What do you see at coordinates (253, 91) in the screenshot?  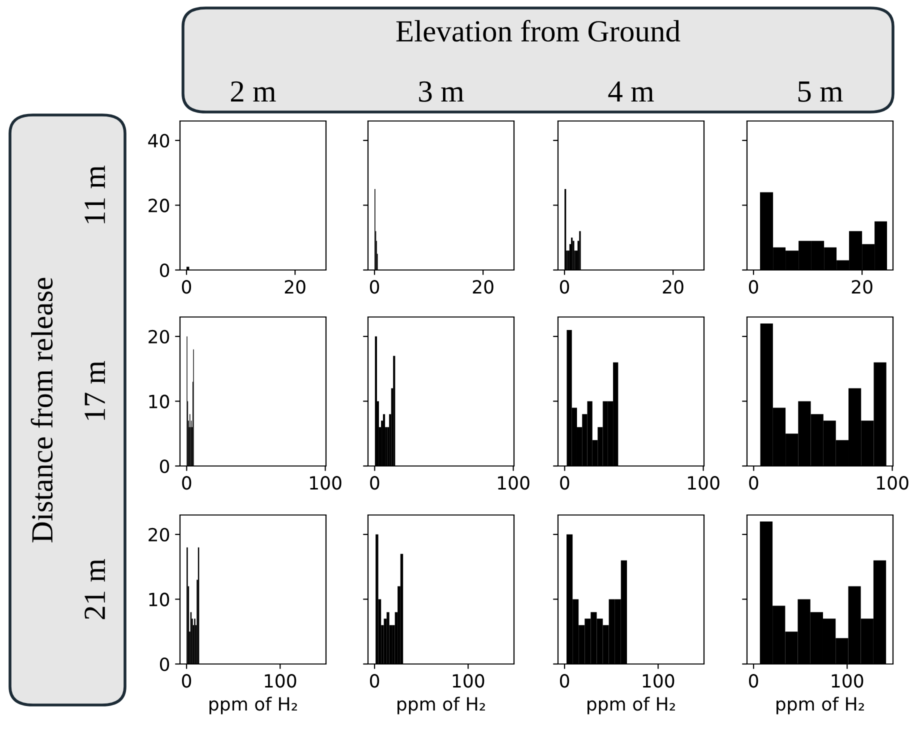 I see `chart-title: 2 m` at bounding box center [253, 91].